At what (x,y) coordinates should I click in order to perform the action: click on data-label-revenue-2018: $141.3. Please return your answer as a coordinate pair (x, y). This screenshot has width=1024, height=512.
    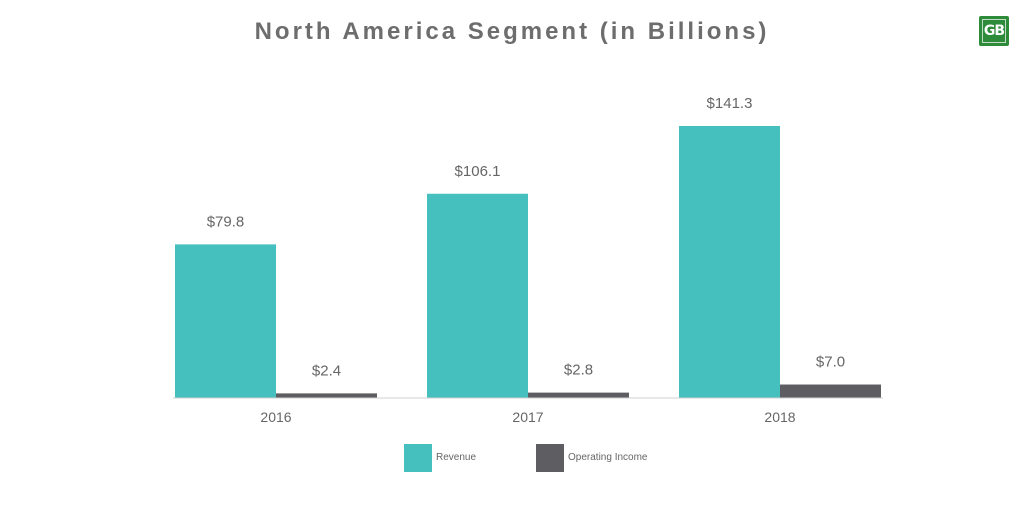
    Looking at the image, I should click on (730, 103).